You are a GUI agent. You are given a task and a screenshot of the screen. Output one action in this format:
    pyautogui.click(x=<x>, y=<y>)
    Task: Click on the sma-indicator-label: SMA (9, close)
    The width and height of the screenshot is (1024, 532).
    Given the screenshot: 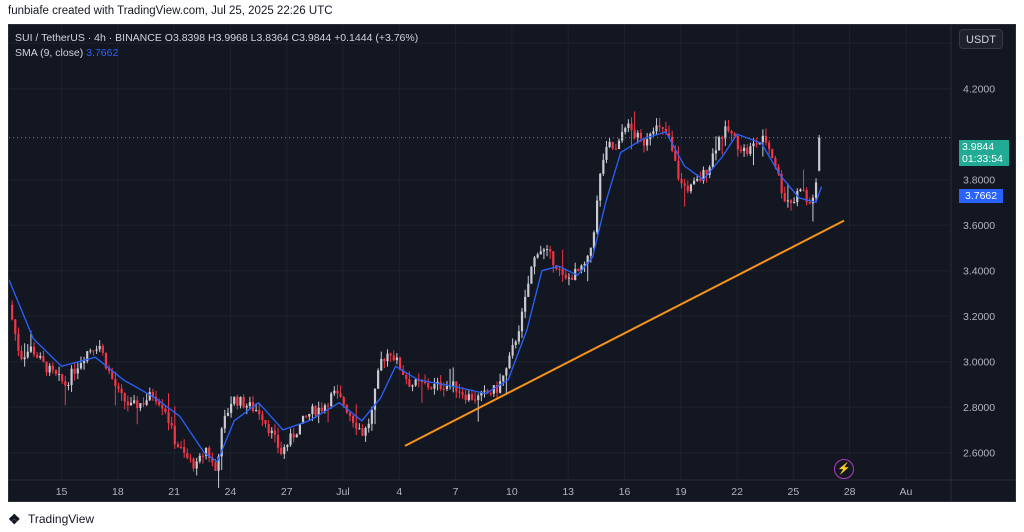 What is the action you would take?
    pyautogui.click(x=49, y=53)
    